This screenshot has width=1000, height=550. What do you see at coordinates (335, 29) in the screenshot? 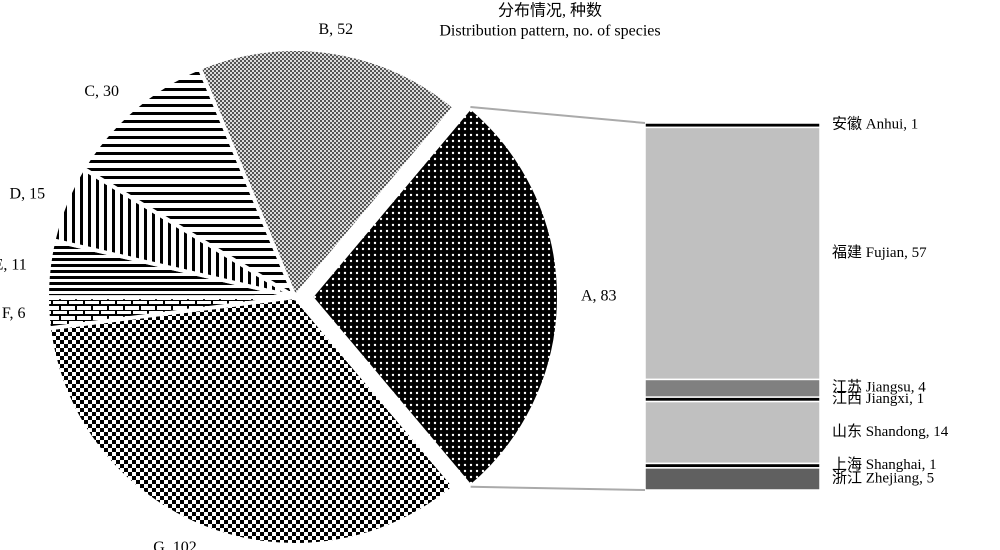
I see `data-label: B, 52` at bounding box center [335, 29].